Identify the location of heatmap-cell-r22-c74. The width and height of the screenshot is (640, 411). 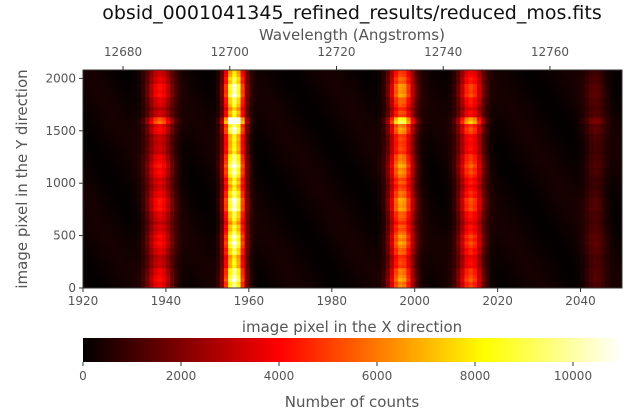
(392, 212).